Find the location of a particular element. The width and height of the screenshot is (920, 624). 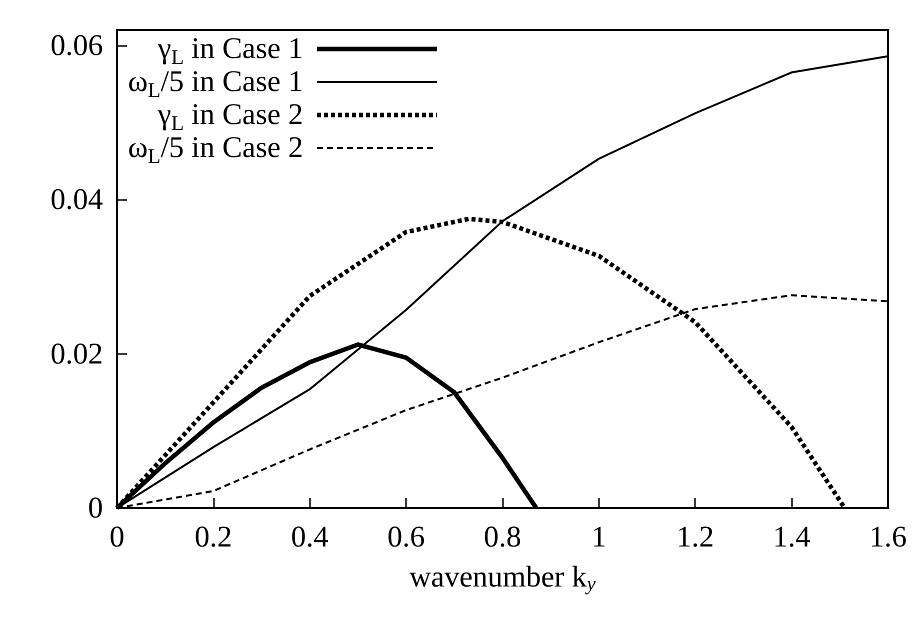

x-tick-label: 0.8 is located at coordinates (503, 537).